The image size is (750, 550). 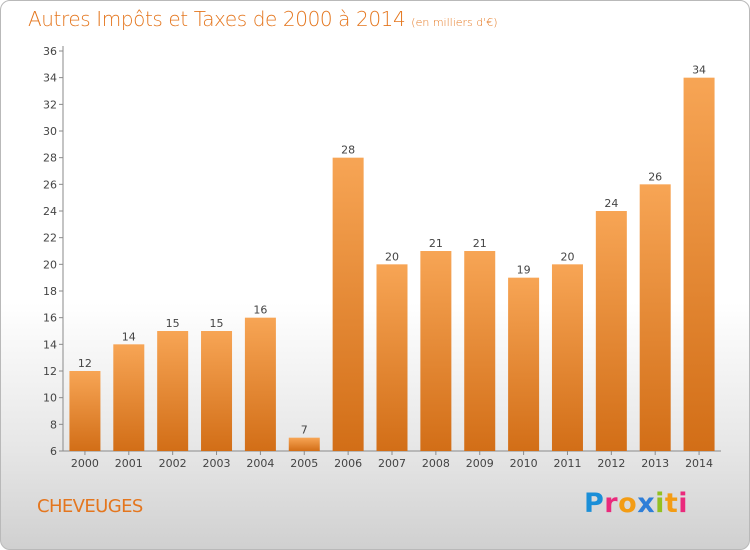 What do you see at coordinates (50, 318) in the screenshot?
I see `y-tick-label: 16` at bounding box center [50, 318].